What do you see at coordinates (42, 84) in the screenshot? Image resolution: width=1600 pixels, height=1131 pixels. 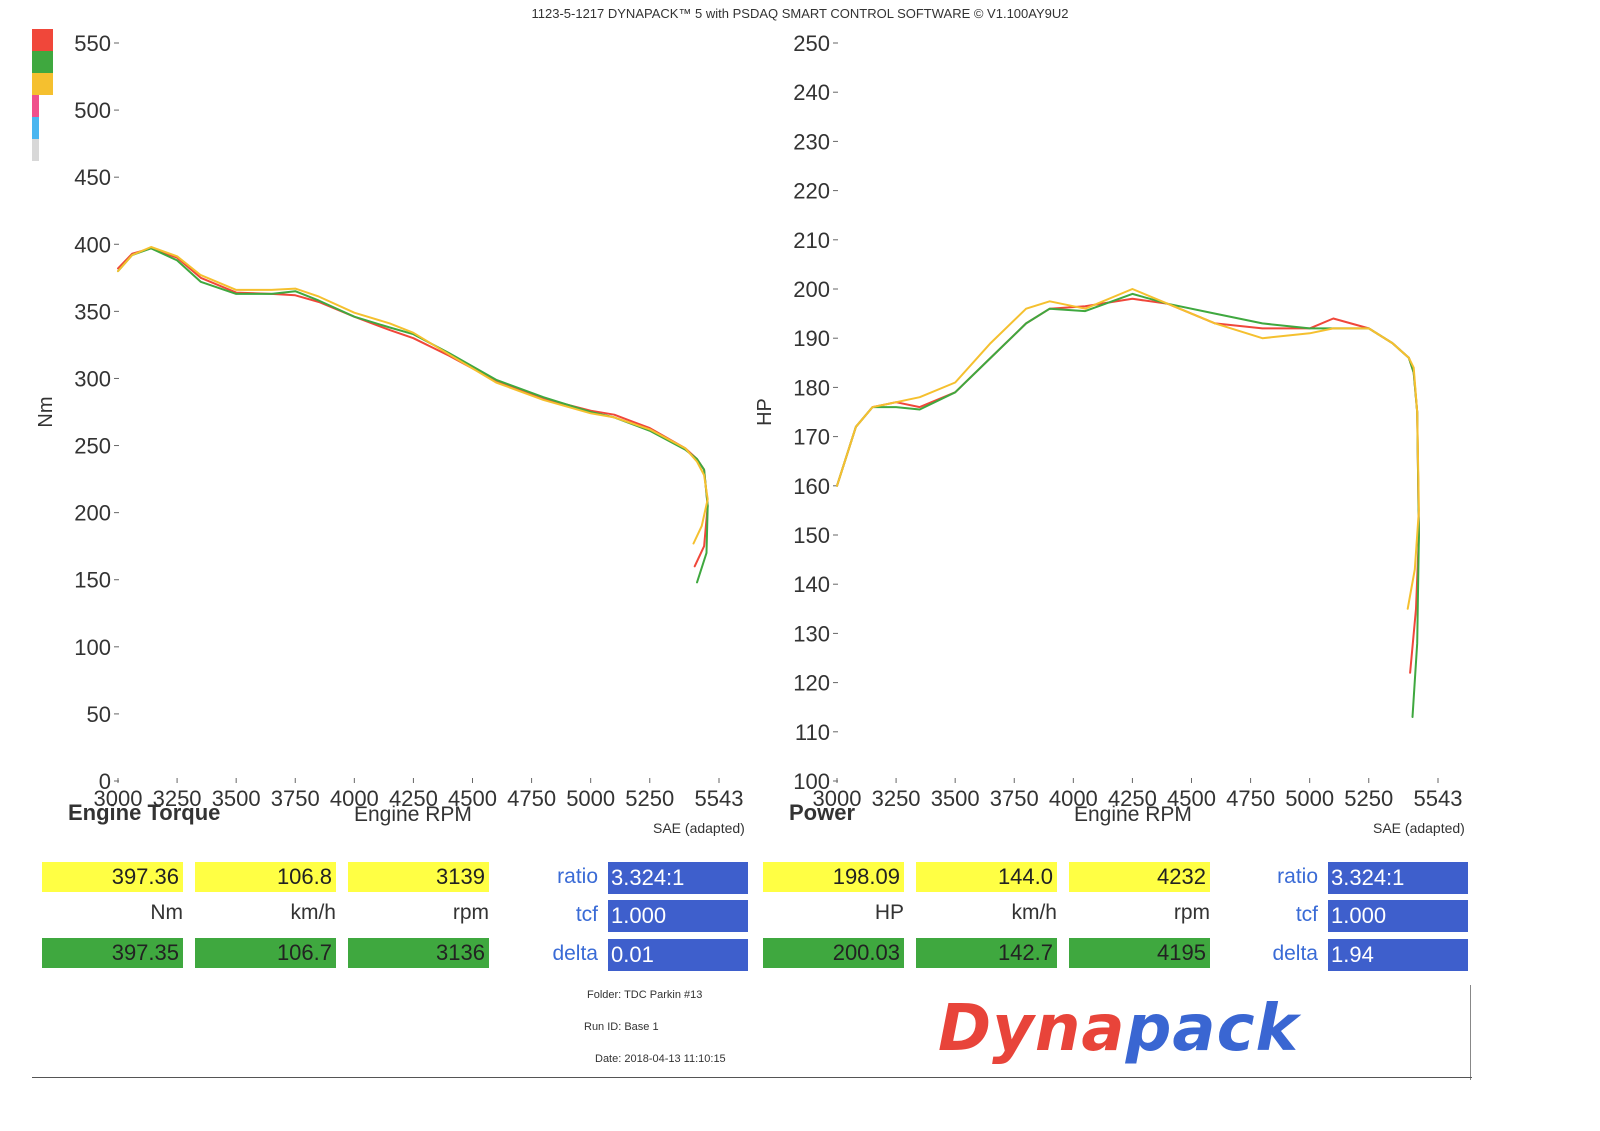 I see `legend-swatch-yellow` at bounding box center [42, 84].